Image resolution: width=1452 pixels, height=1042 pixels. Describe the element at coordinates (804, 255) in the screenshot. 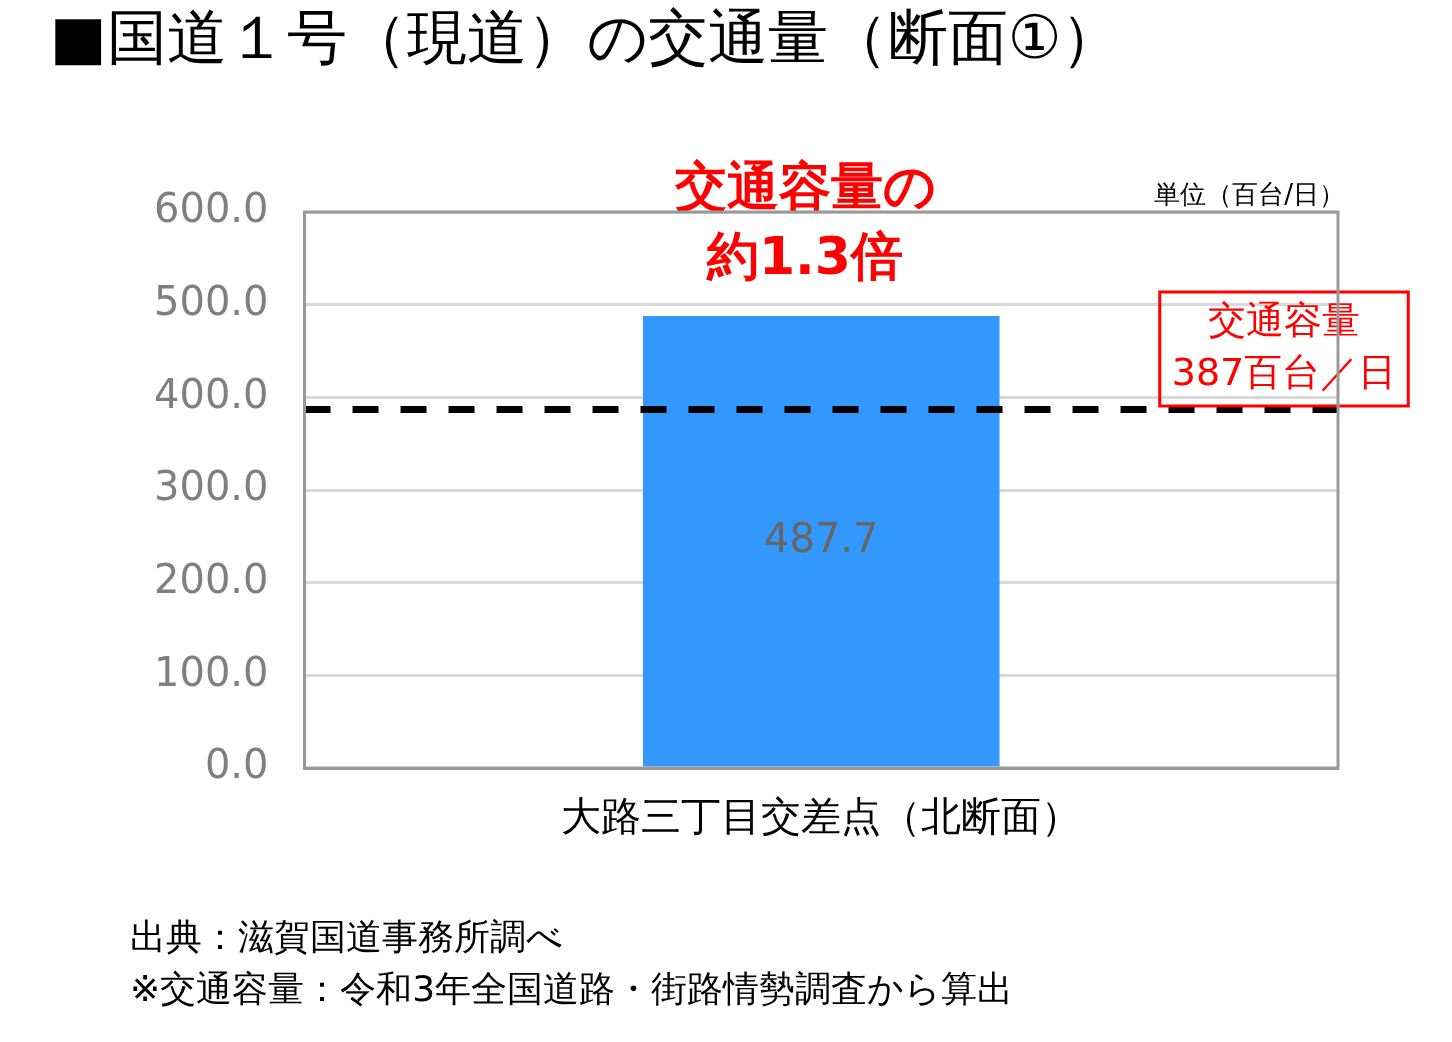

I see `annotation: 約1.3倍` at that location.